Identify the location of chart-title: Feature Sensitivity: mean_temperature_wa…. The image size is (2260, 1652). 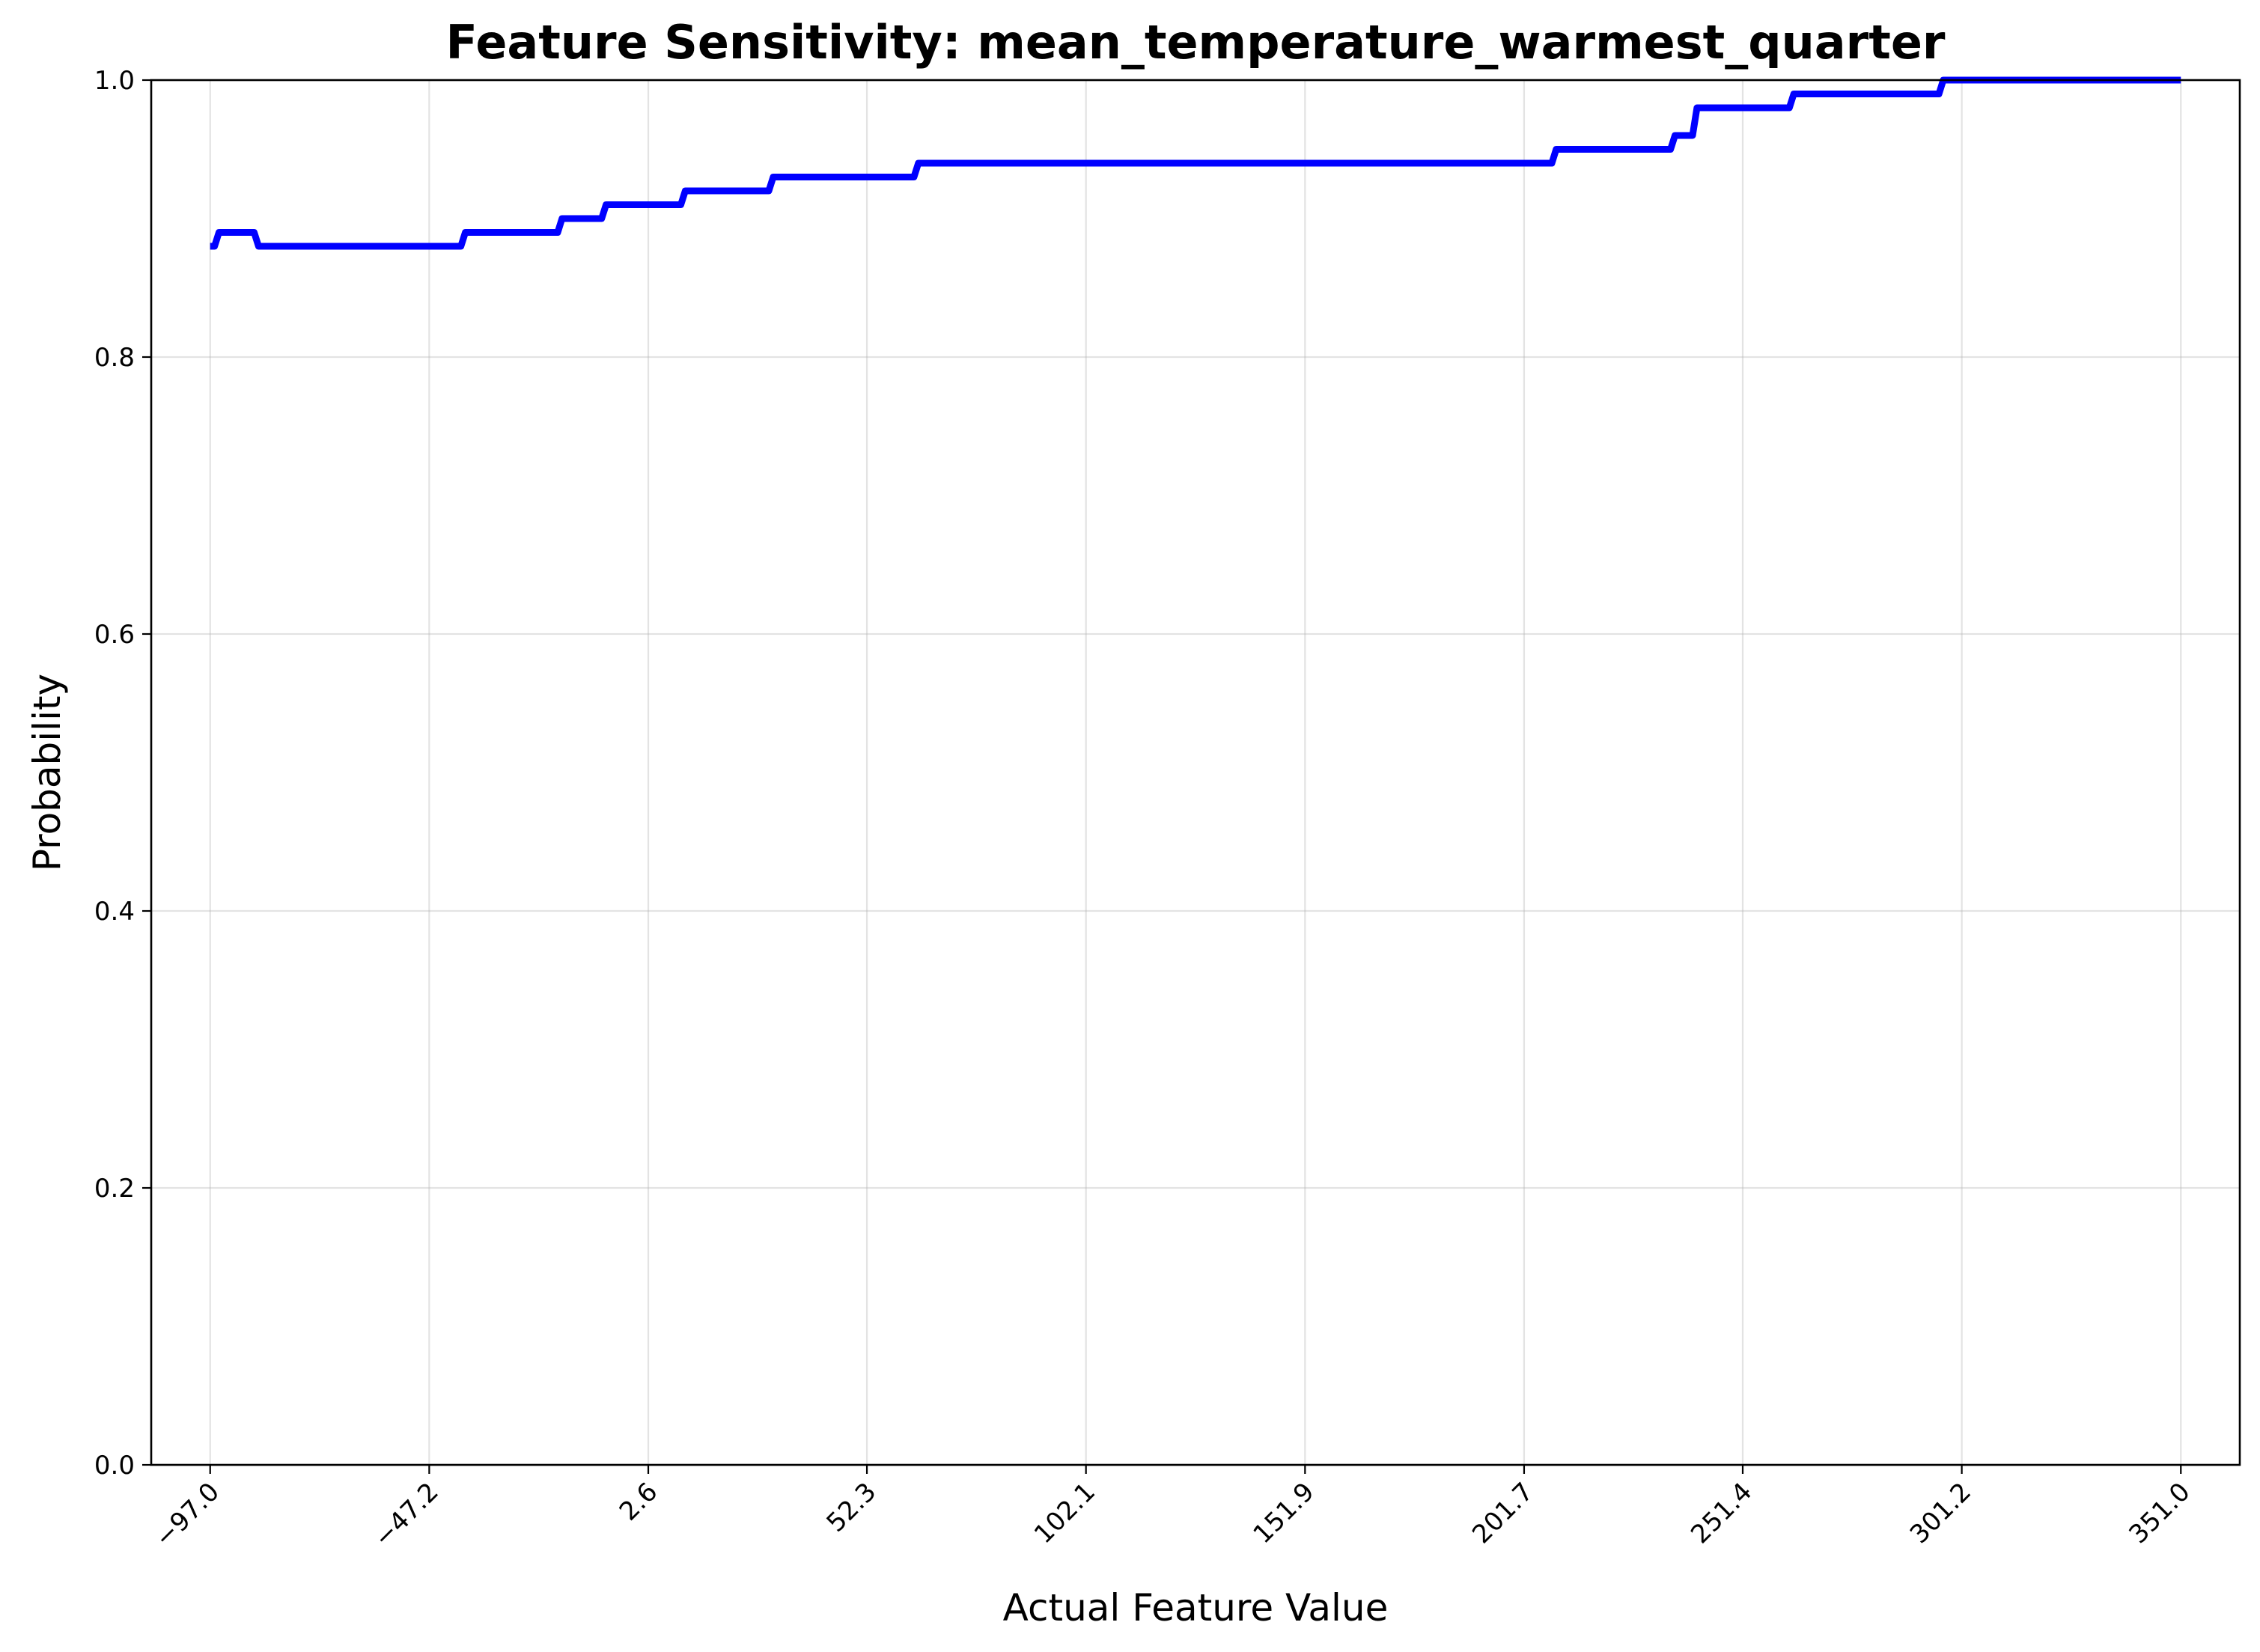
(1196, 42).